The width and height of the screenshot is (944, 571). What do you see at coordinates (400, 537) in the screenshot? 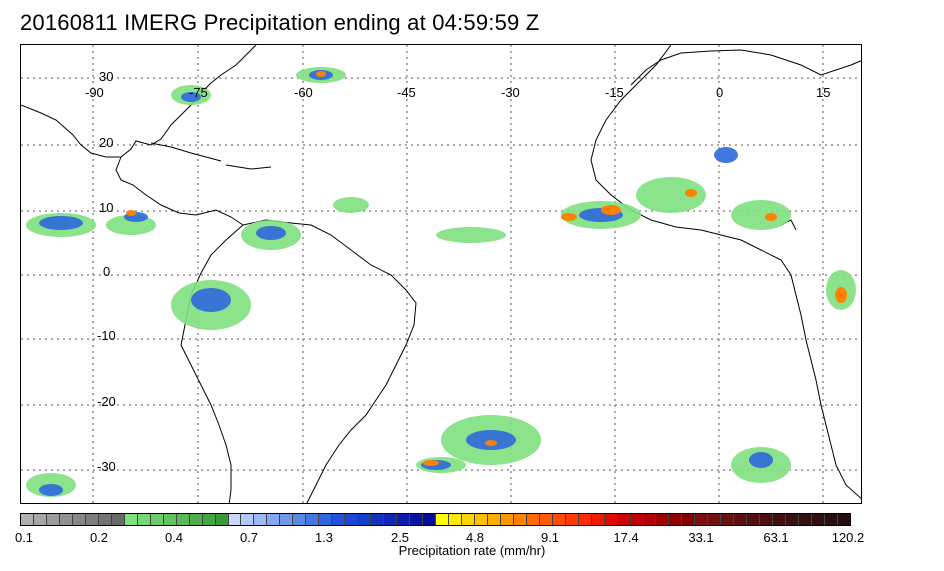
I see `colorbar-tick: 2.5` at bounding box center [400, 537].